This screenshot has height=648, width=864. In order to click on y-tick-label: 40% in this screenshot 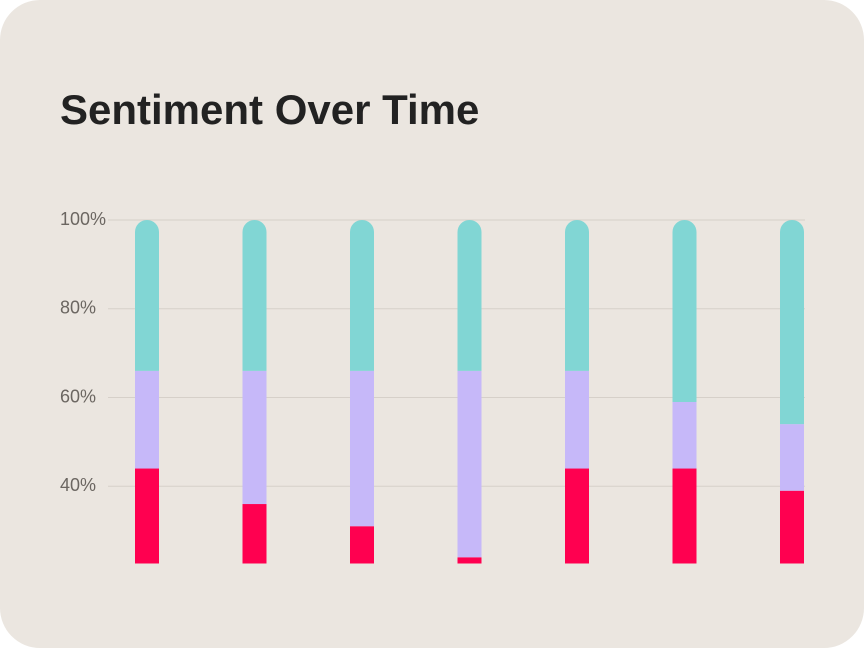, I will do `click(78, 485)`.